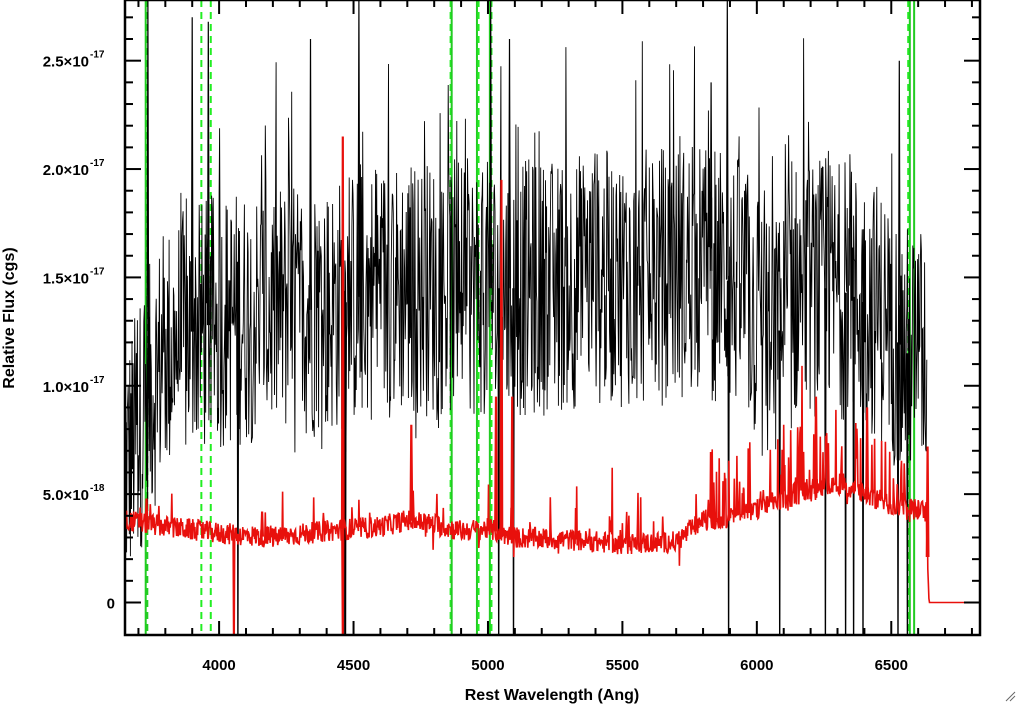 This screenshot has height=706, width=1020. I want to click on x-tick-label: 6000, so click(756, 665).